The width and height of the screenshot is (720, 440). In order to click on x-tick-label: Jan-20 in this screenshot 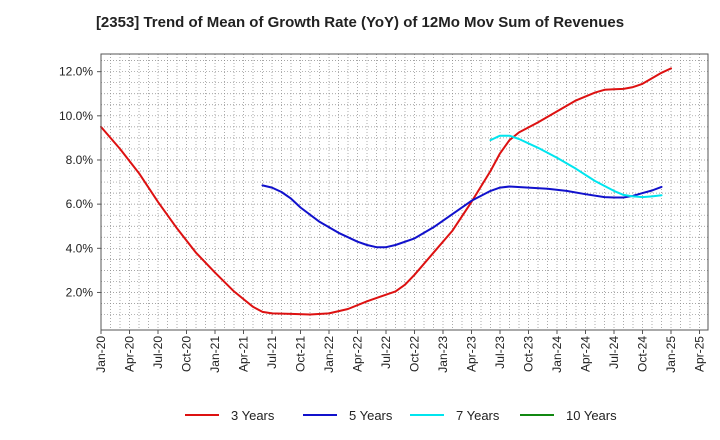, I will do `click(101, 354)`.